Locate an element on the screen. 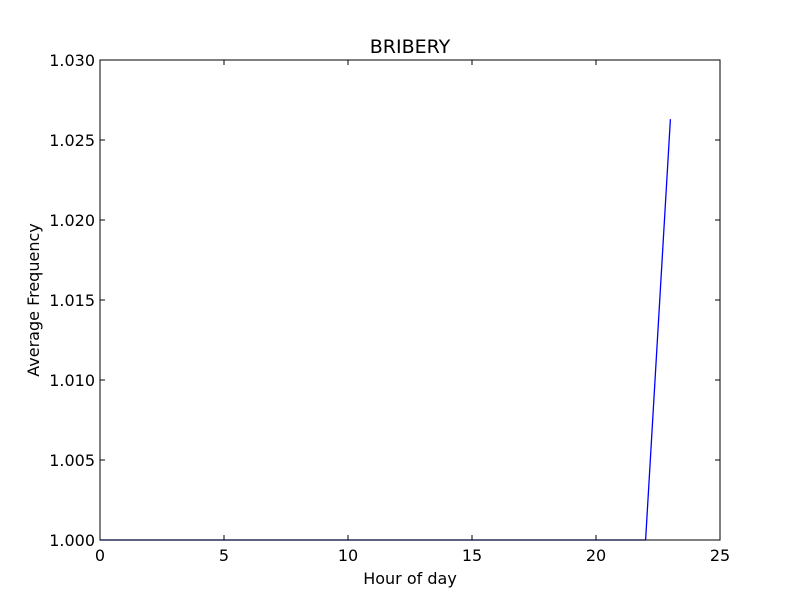 Image resolution: width=800 pixels, height=600 pixels. chart-title: BRIBERY is located at coordinates (410, 47).